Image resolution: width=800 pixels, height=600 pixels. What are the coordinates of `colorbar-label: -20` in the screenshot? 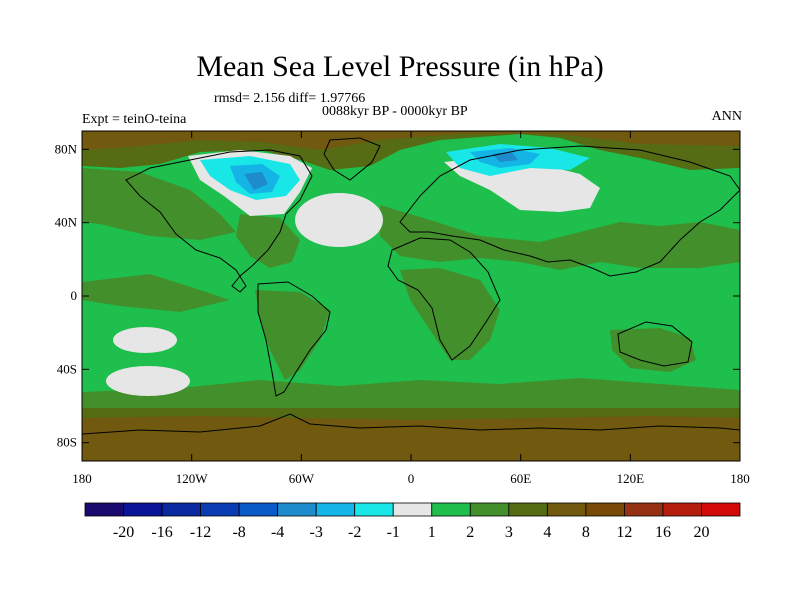 It's located at (123, 532).